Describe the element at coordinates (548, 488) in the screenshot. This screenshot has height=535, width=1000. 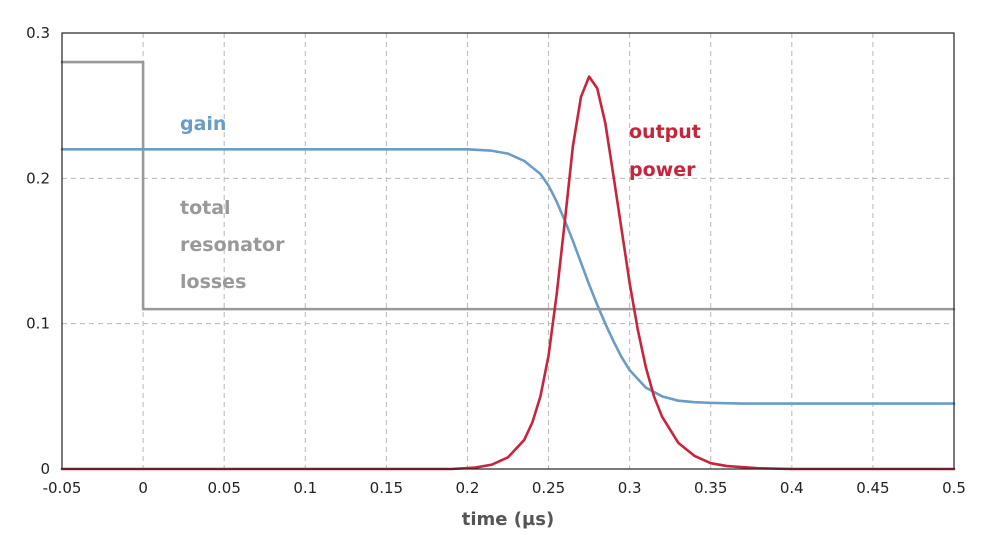
I see `x-tick-label: 0.25` at that location.